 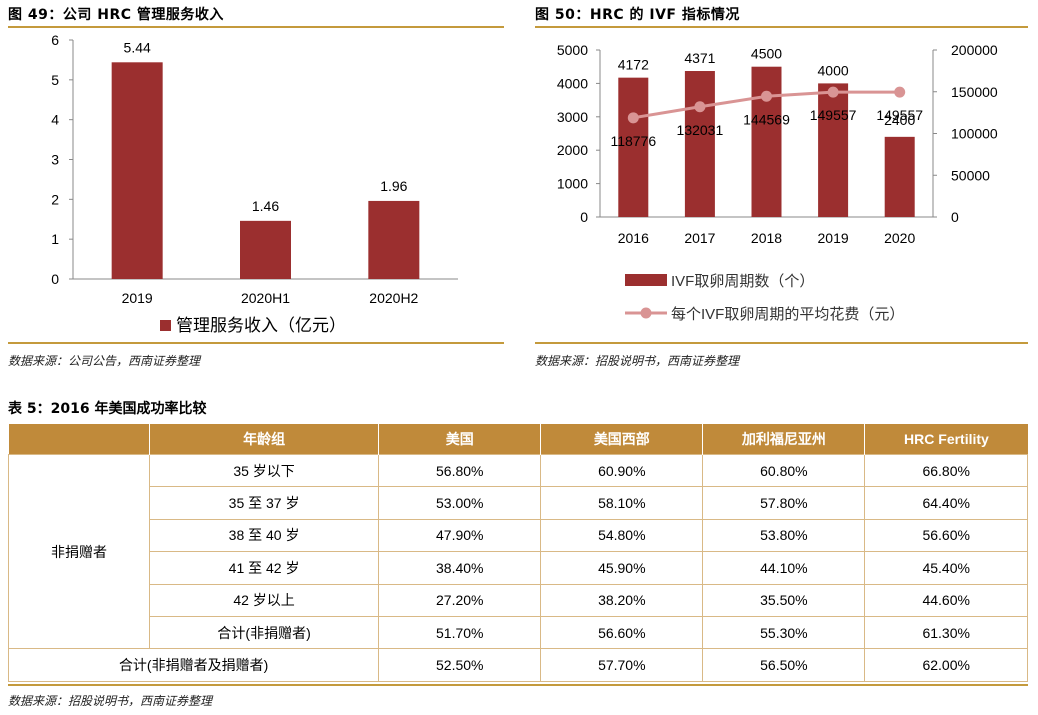 What do you see at coordinates (193, 665) in the screenshot?
I see `total-label-cell: 合计(非捐赠者及捐赠者)` at bounding box center [193, 665].